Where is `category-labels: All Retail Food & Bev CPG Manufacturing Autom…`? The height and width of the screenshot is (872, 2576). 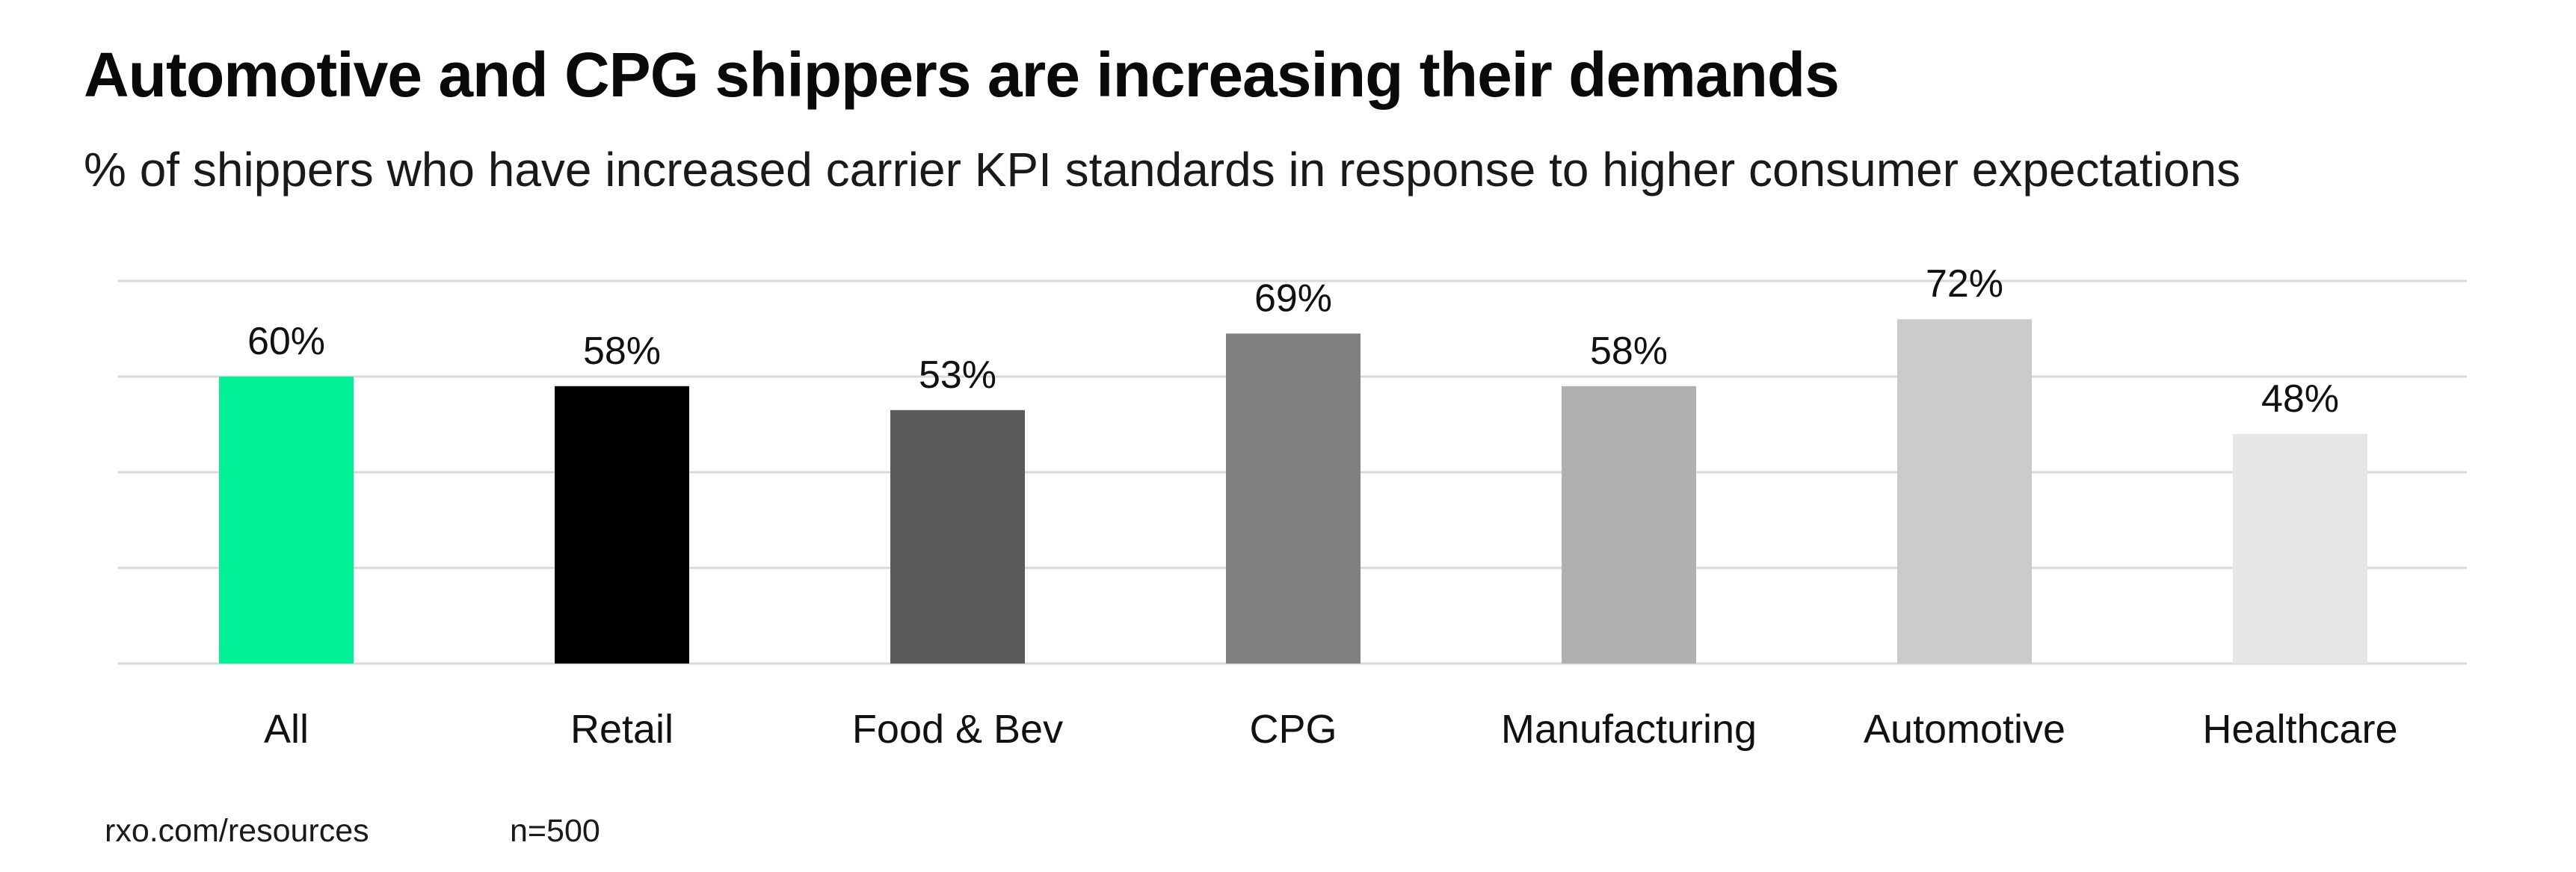 category-labels: All Retail Food & Bev CPG Manufacturing Autom… is located at coordinates (1331, 729).